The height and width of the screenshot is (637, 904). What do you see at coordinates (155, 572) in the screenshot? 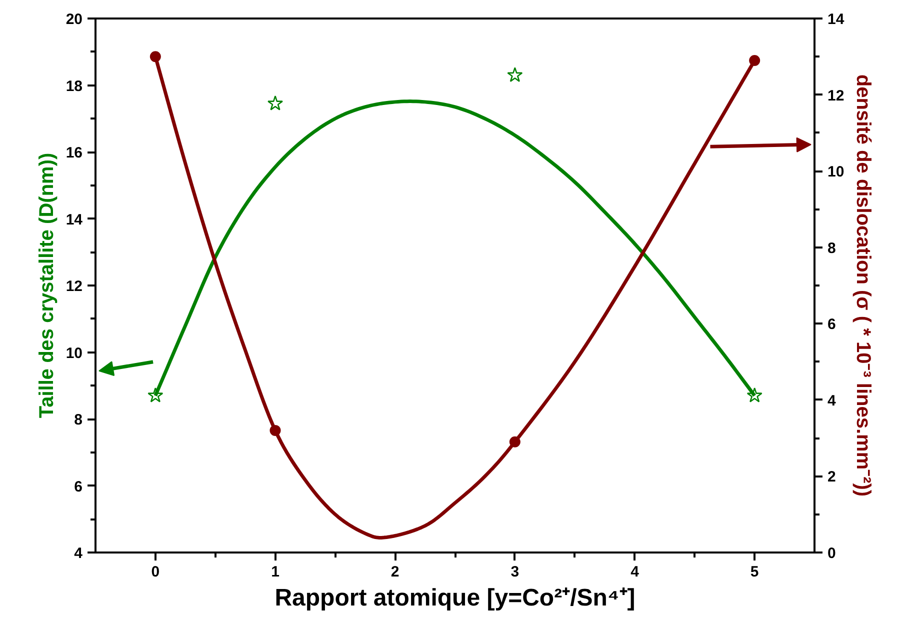
I see `x-tick-label: 0` at bounding box center [155, 572].